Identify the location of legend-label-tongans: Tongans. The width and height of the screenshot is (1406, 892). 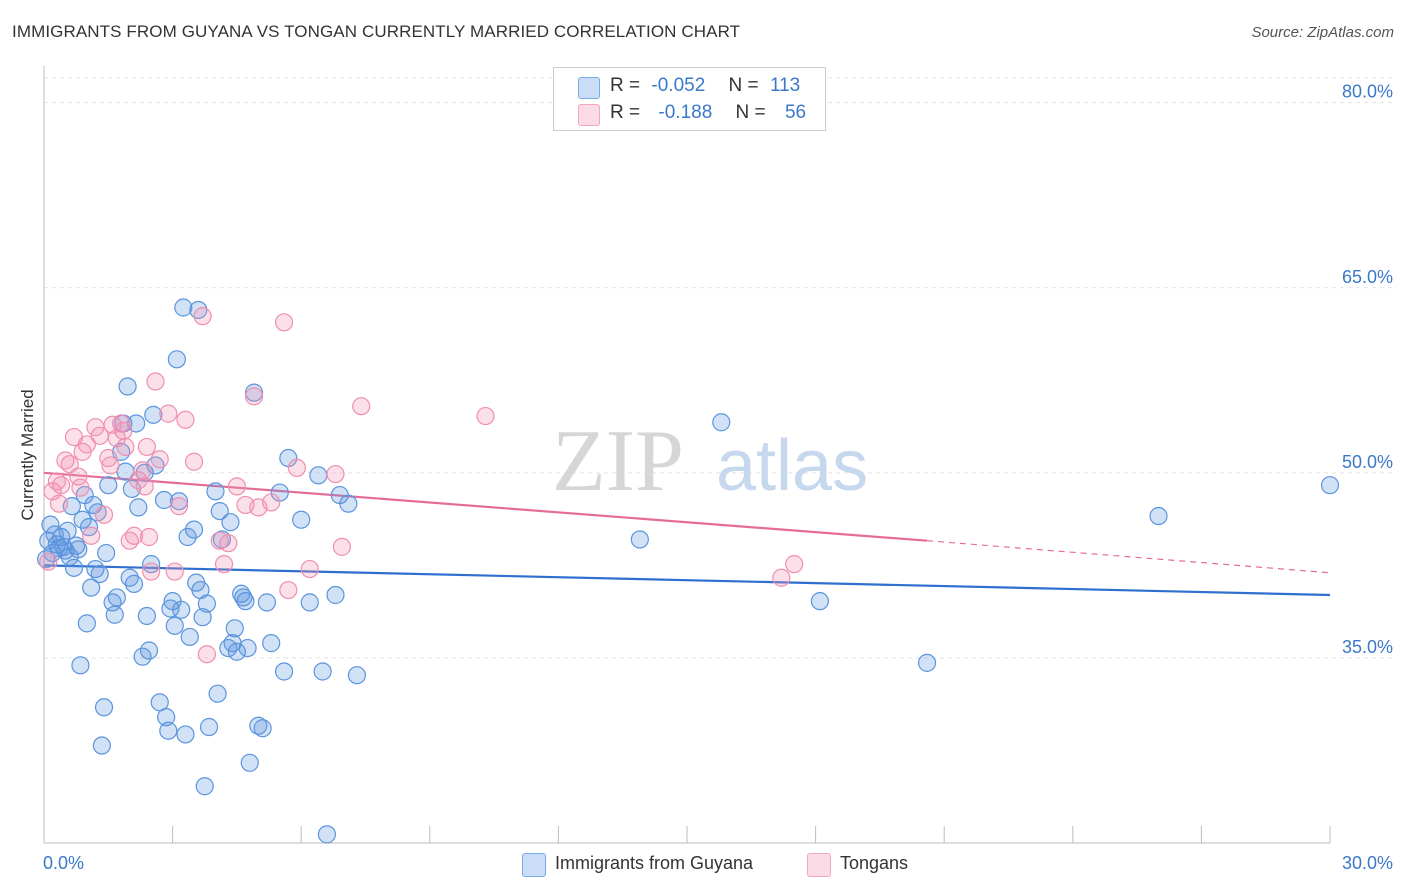
(874, 863).